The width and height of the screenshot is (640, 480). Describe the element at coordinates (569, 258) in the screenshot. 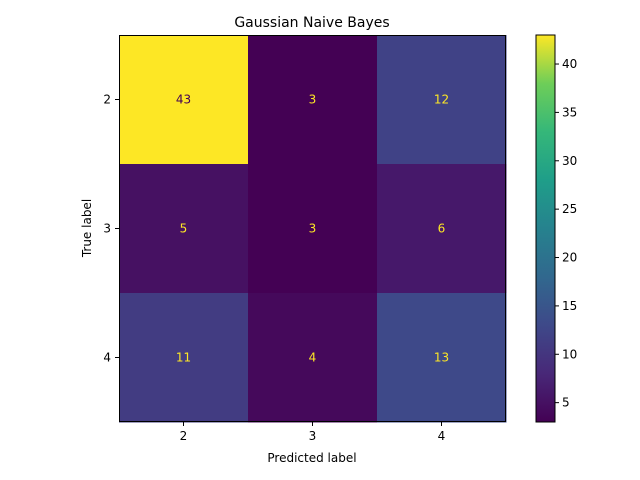

I see `colorbar-tick-label: 20` at that location.